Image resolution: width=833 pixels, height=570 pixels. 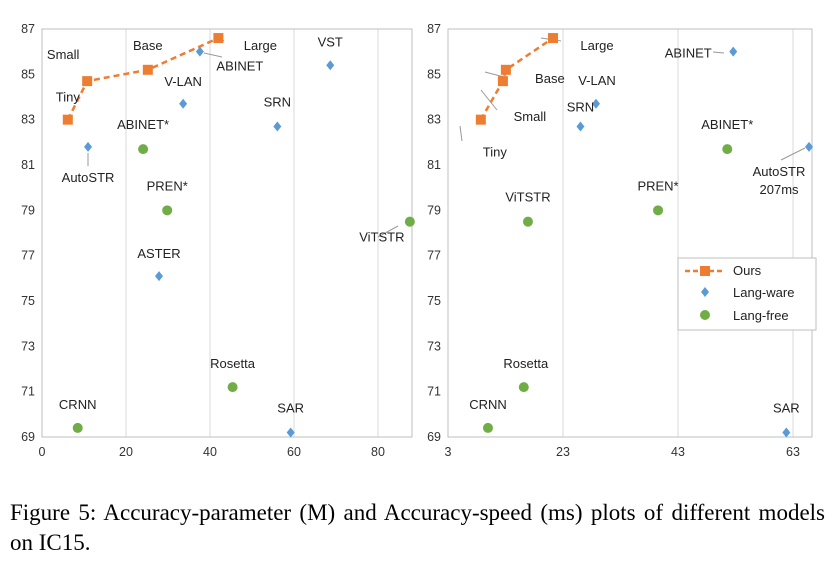 What do you see at coordinates (210, 452) in the screenshot?
I see `x-tick-label: 40` at bounding box center [210, 452].